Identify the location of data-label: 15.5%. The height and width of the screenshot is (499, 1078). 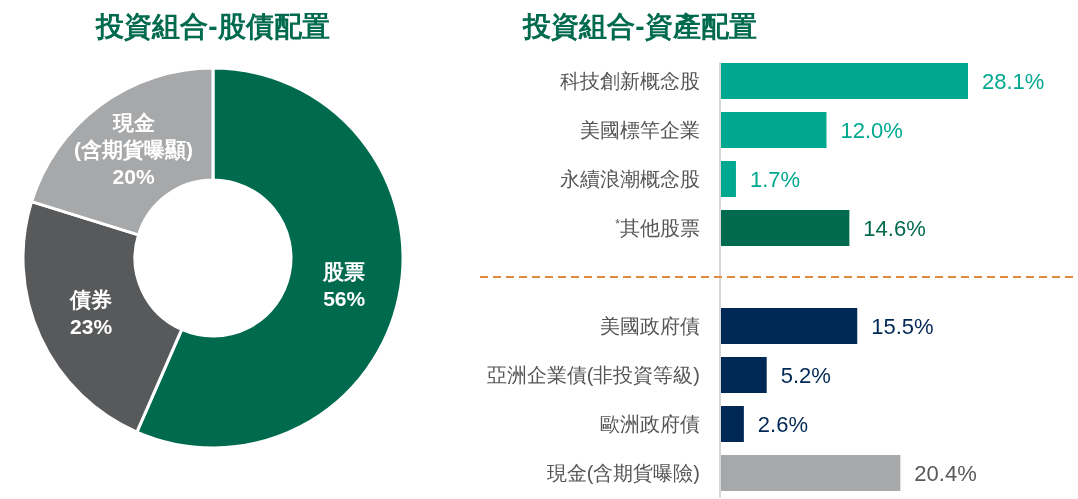
(902, 326).